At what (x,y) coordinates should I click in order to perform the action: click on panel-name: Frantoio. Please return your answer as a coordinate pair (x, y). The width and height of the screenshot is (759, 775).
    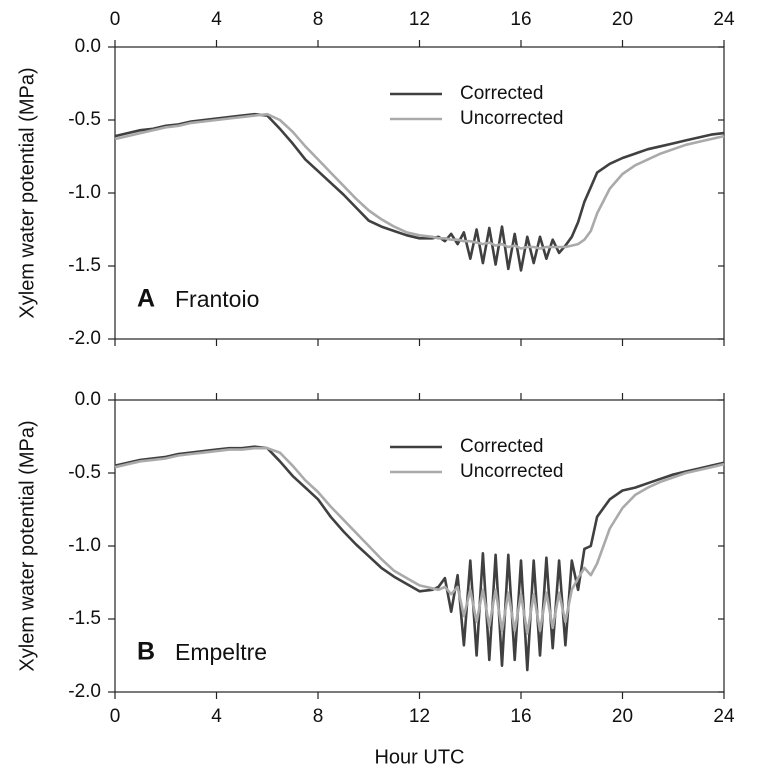
    Looking at the image, I should click on (217, 299).